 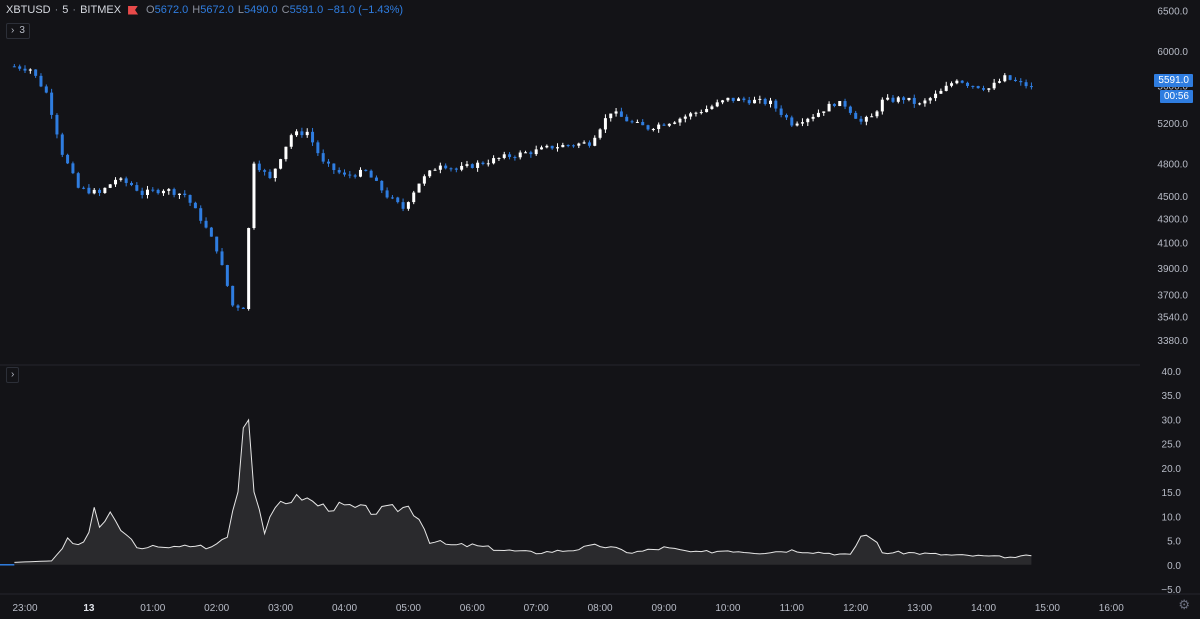 I want to click on time-tick-label: 04:00, so click(x=344, y=608).